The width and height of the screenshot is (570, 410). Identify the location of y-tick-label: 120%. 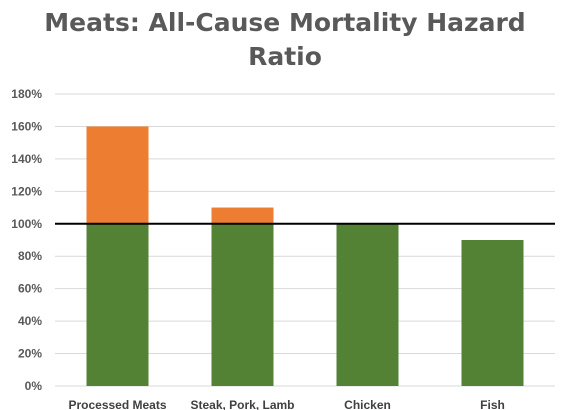
(26, 191).